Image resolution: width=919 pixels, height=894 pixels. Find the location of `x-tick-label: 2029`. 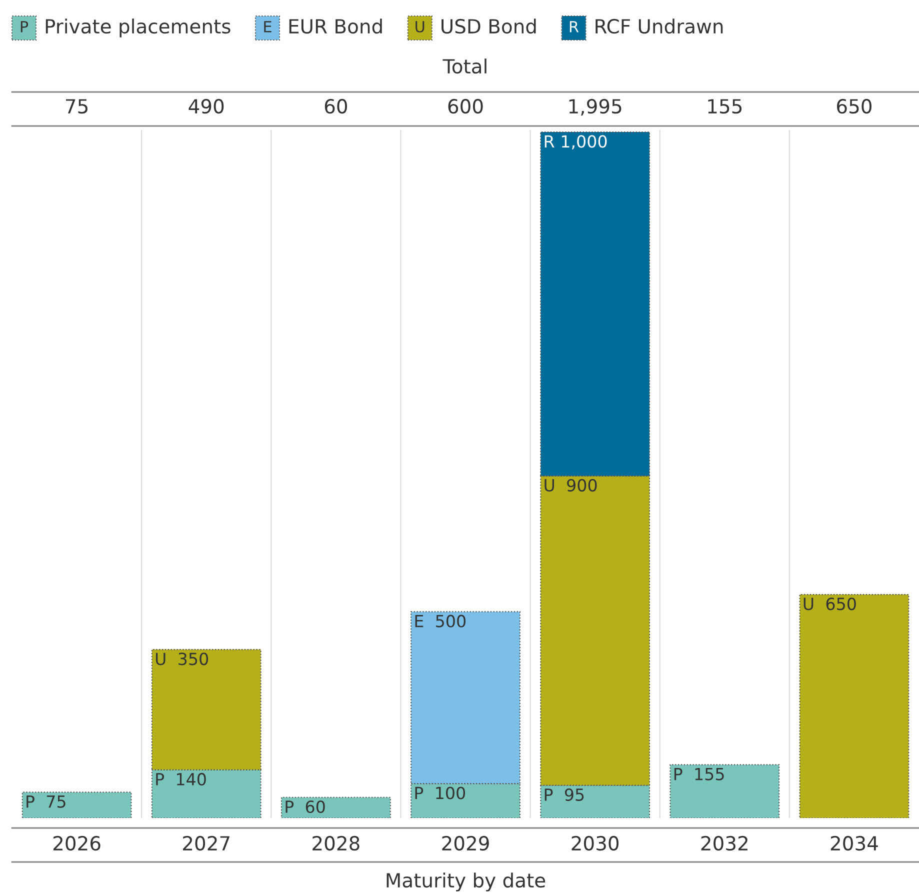

x-tick-label: 2029 is located at coordinates (465, 843).